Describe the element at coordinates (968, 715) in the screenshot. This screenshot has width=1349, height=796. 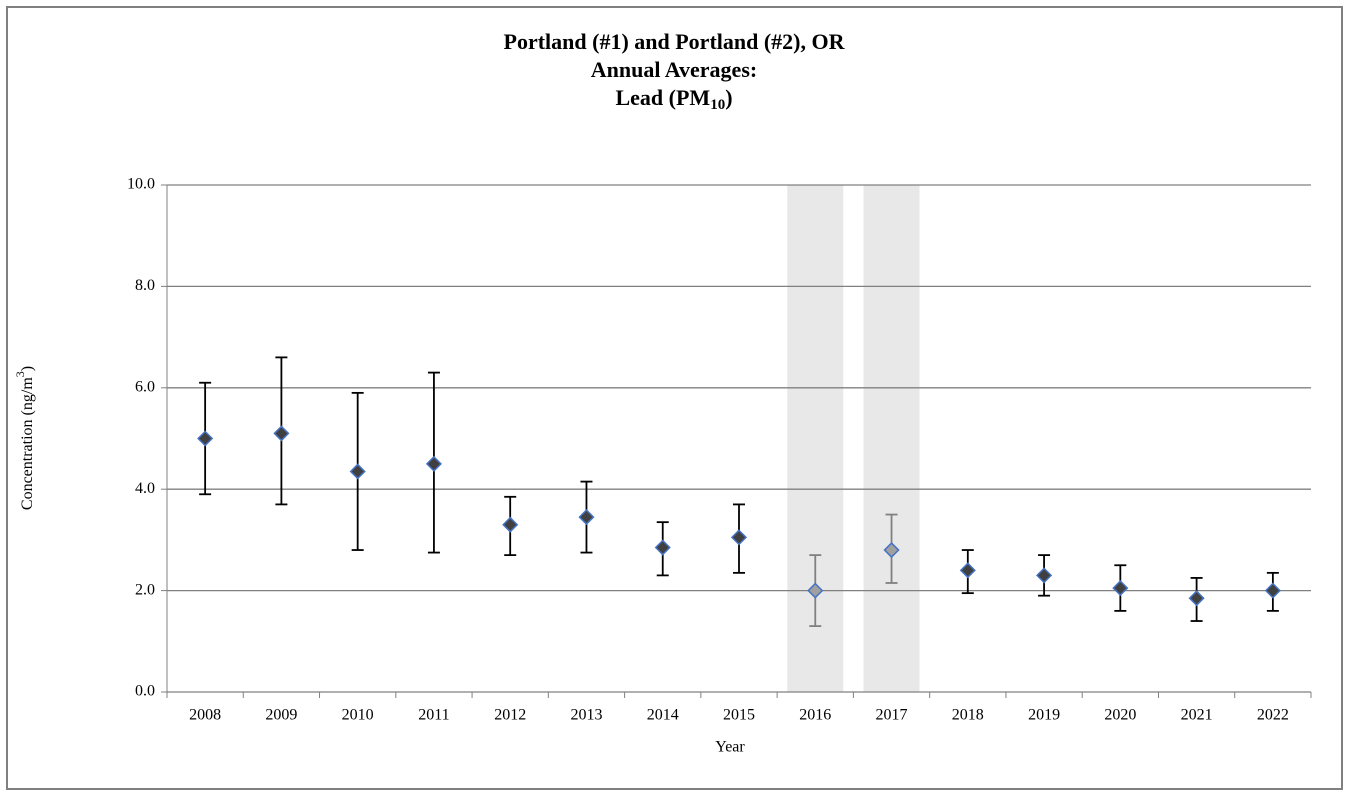
I see `x-tick-label: 2018` at that location.